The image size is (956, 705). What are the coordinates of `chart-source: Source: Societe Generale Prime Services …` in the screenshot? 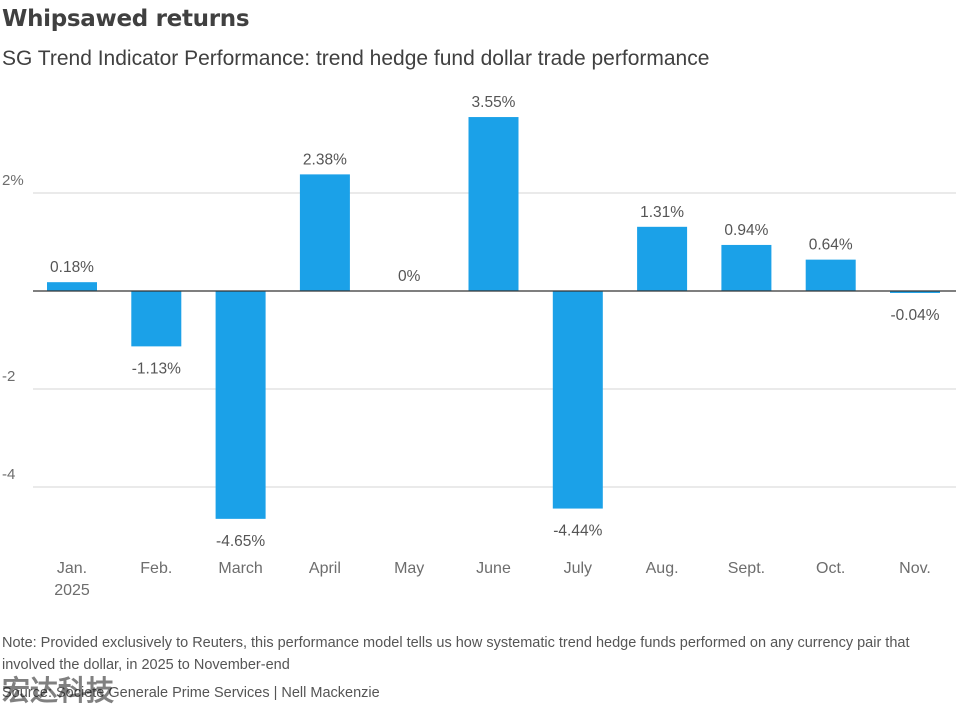 It's located at (191, 693).